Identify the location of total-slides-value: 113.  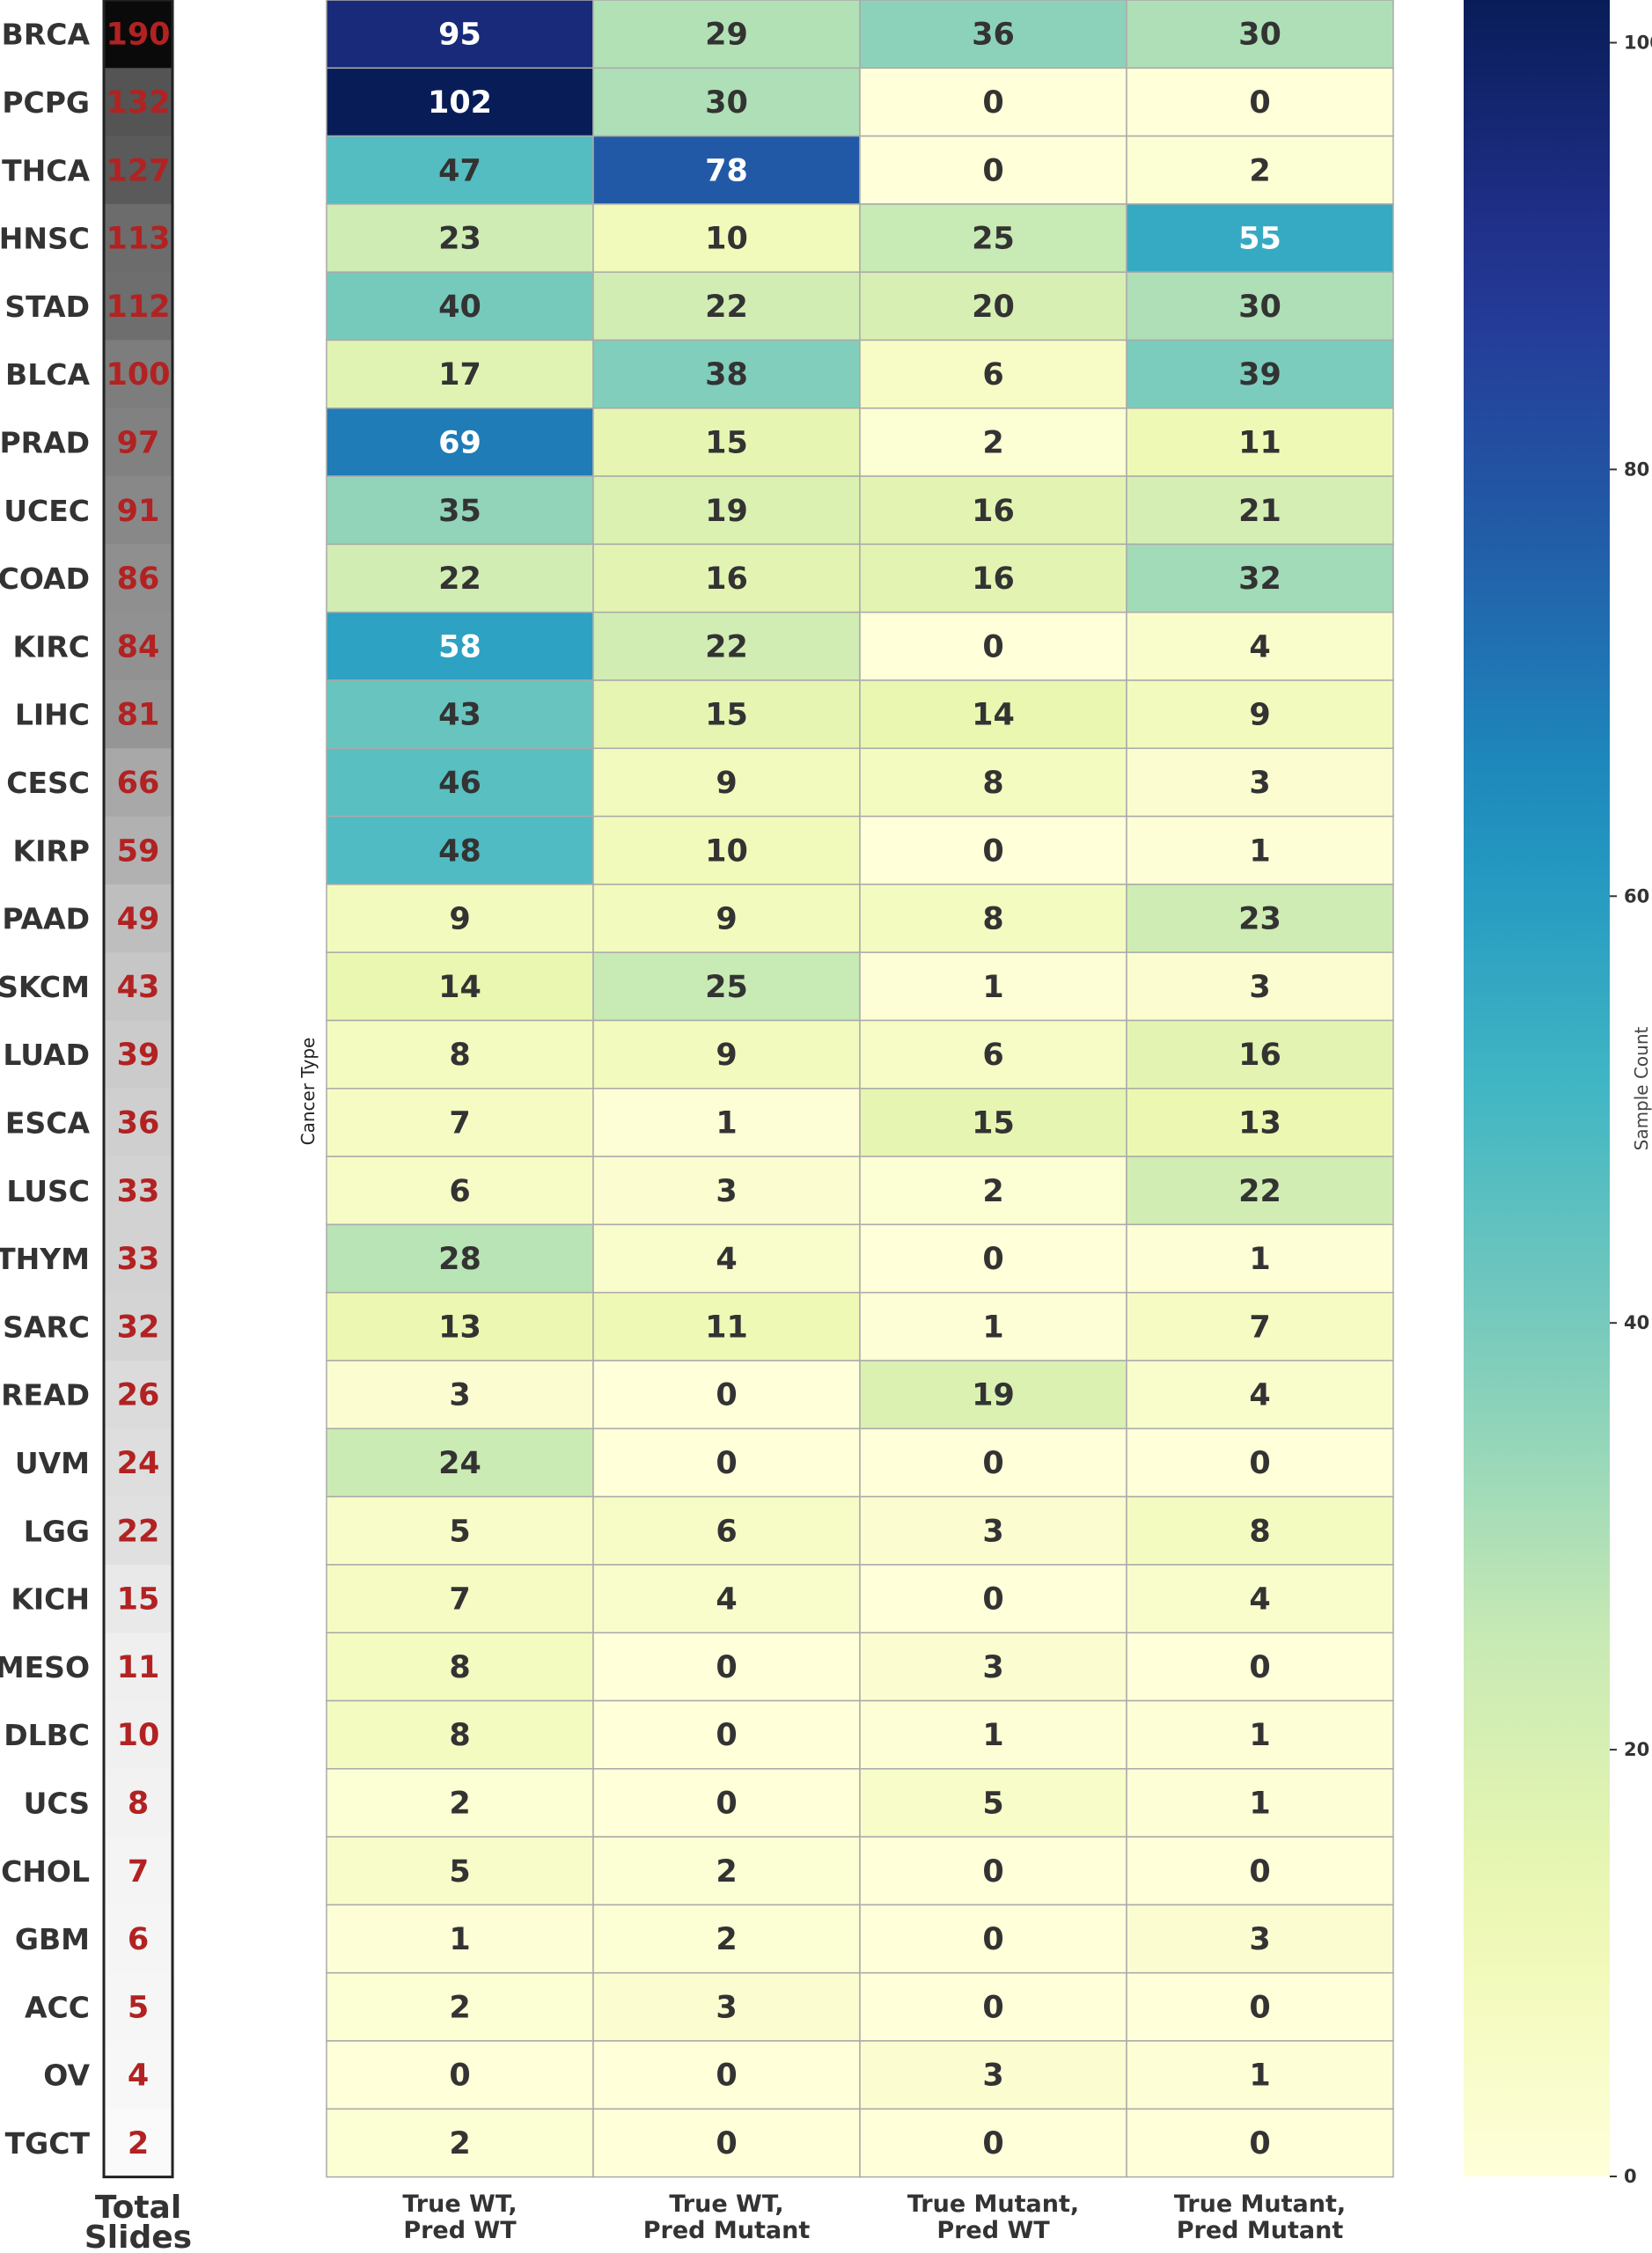
(138, 240).